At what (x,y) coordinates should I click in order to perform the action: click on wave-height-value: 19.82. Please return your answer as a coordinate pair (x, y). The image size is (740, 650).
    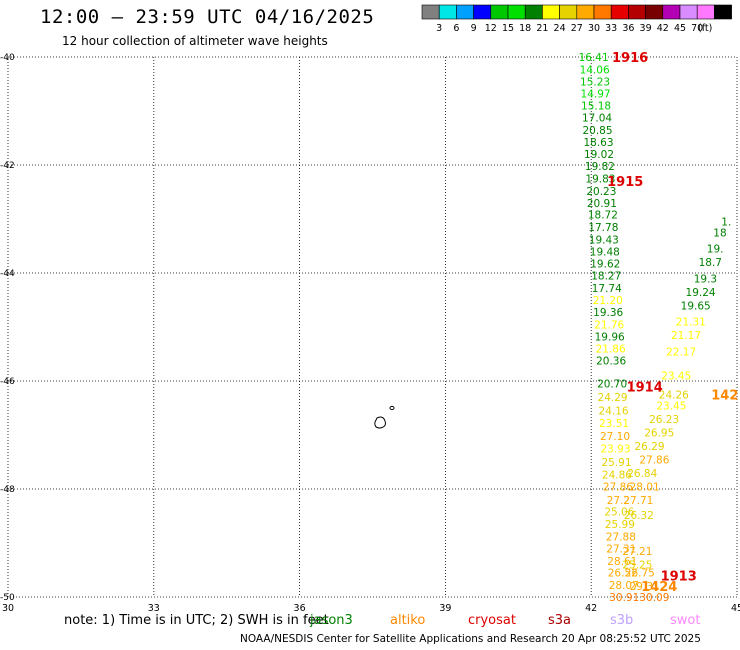
    Looking at the image, I should click on (600, 167).